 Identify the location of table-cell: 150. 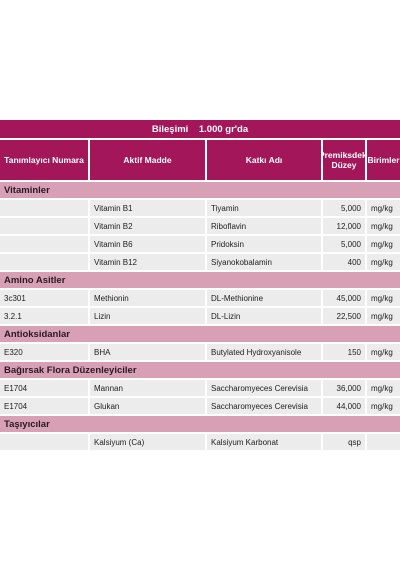
(344, 352).